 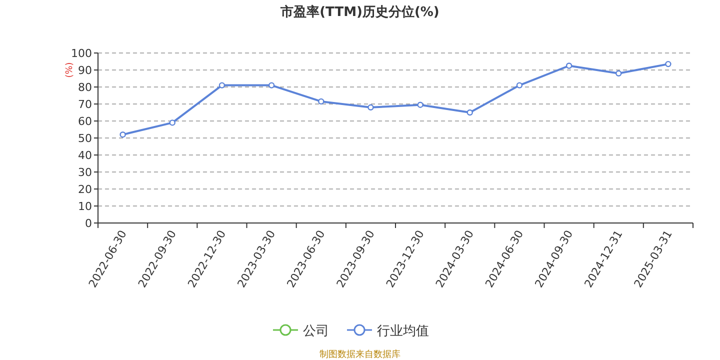 I want to click on chart-title: 市盈率(TTM)历史分位(%), so click(x=360, y=12).